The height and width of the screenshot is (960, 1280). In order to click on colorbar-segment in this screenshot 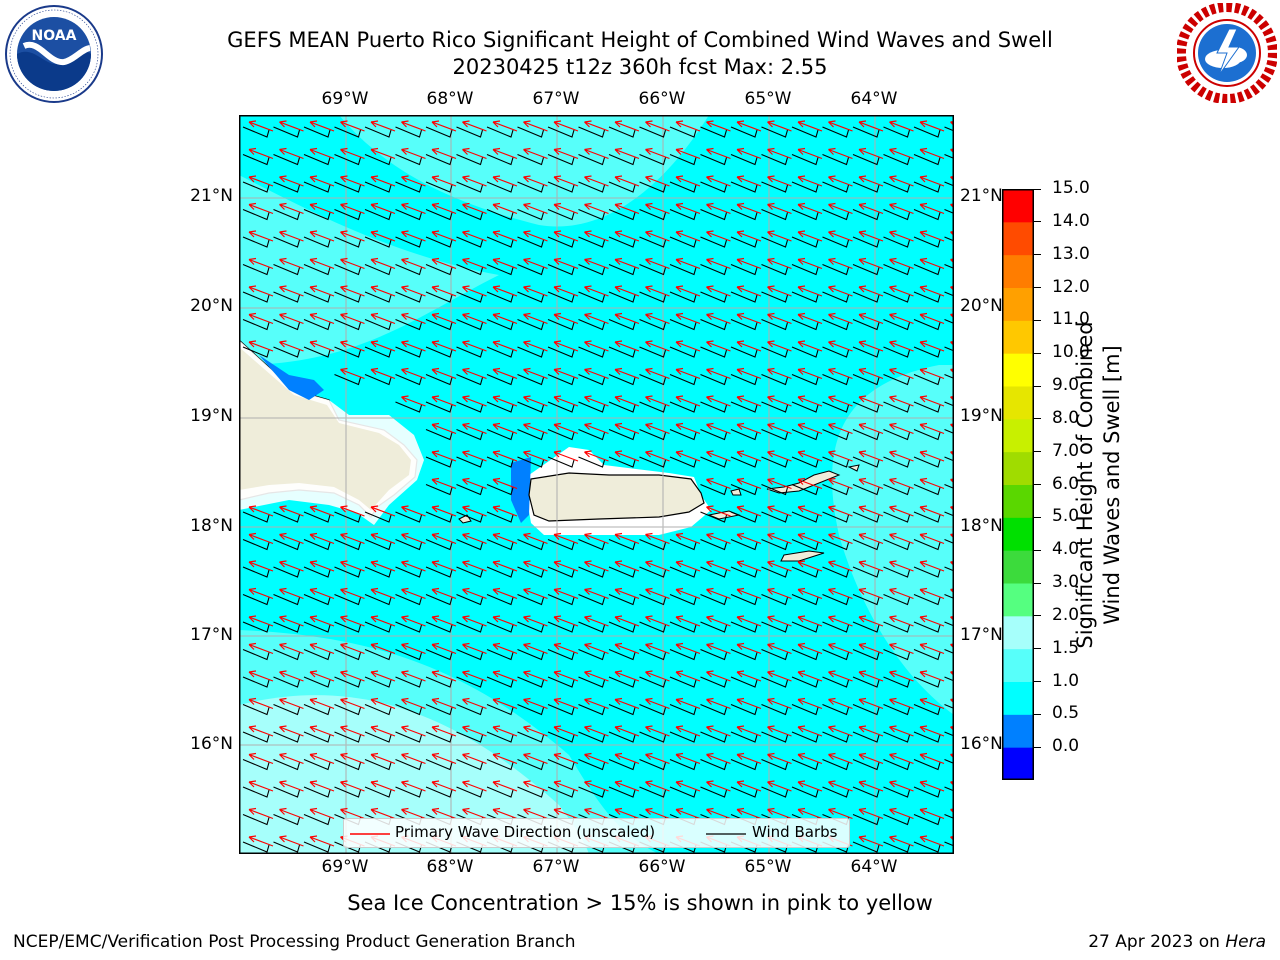, I will do `click(1018, 600)`.